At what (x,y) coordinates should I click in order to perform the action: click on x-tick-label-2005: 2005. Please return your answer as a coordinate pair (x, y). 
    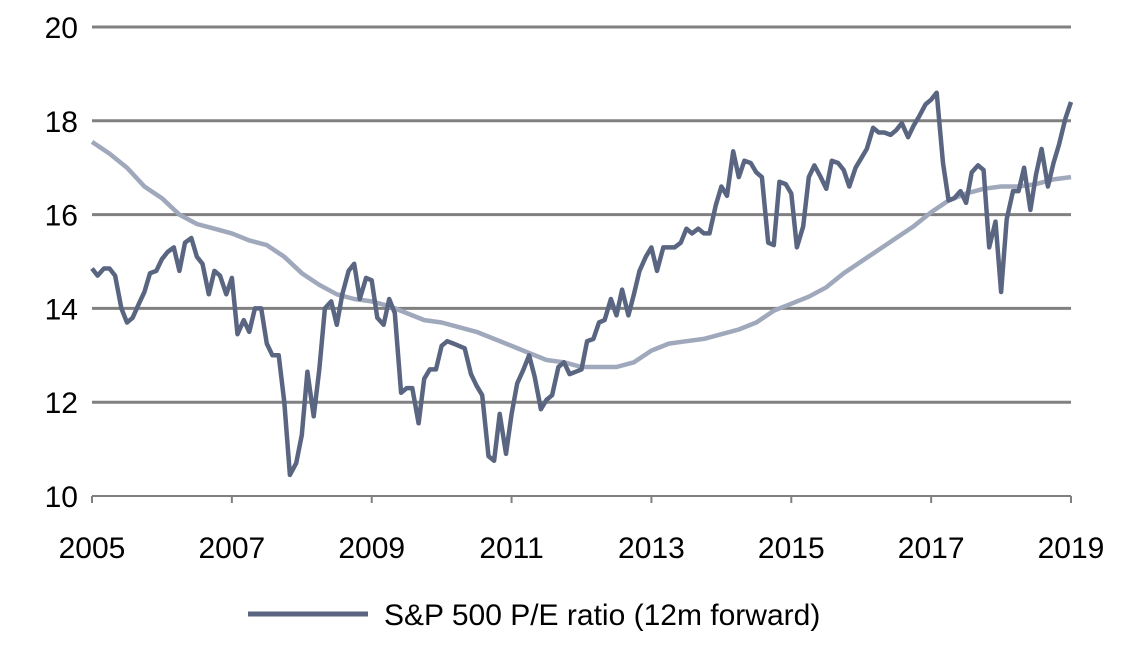
    Looking at the image, I should click on (92, 548).